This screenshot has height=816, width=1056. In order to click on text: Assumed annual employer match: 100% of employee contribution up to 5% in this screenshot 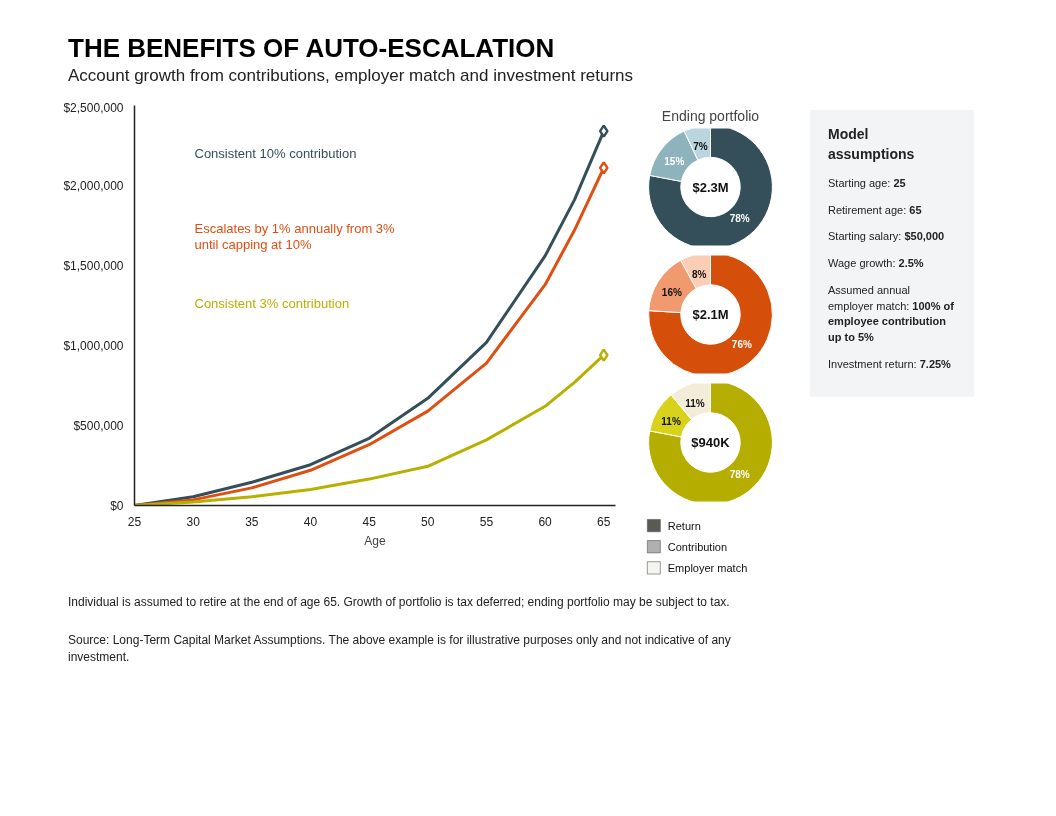, I will do `click(891, 313)`.